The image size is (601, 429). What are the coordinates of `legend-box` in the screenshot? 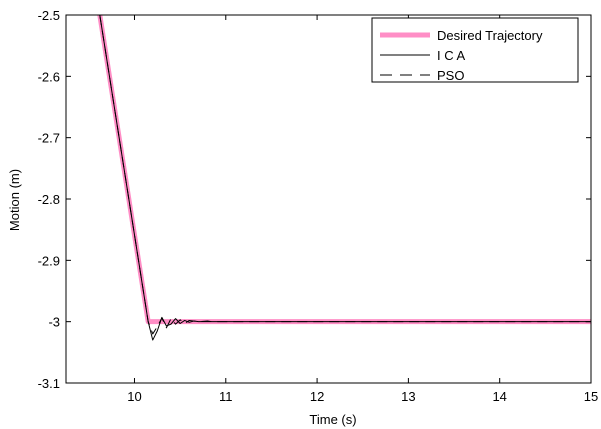 It's located at (475, 50).